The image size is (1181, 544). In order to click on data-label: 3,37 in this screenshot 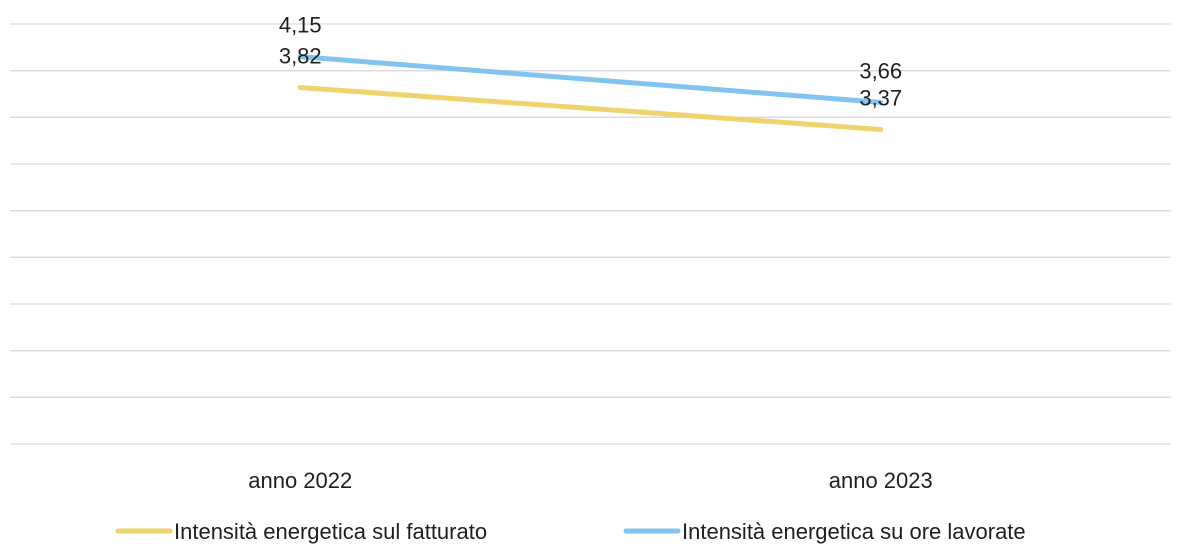, I will do `click(880, 97)`.